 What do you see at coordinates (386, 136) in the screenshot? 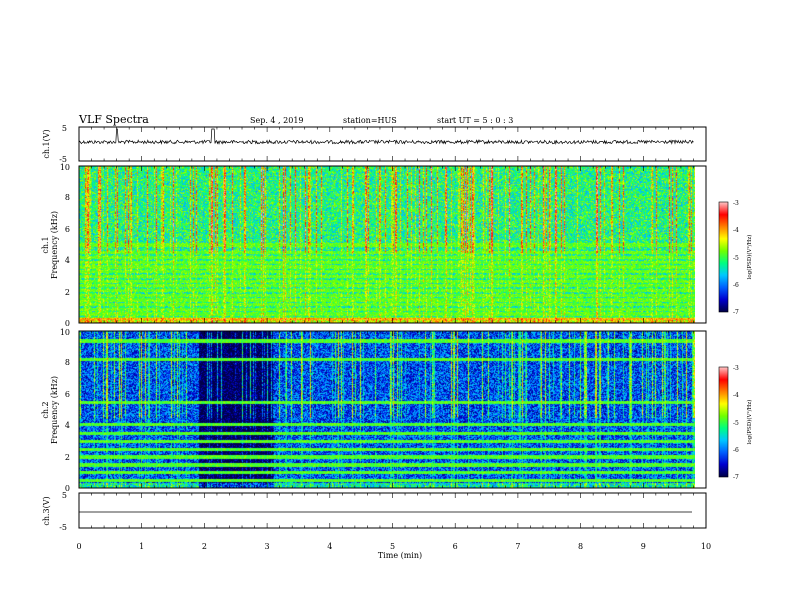
I see `ch1-waveform-trace` at bounding box center [386, 136].